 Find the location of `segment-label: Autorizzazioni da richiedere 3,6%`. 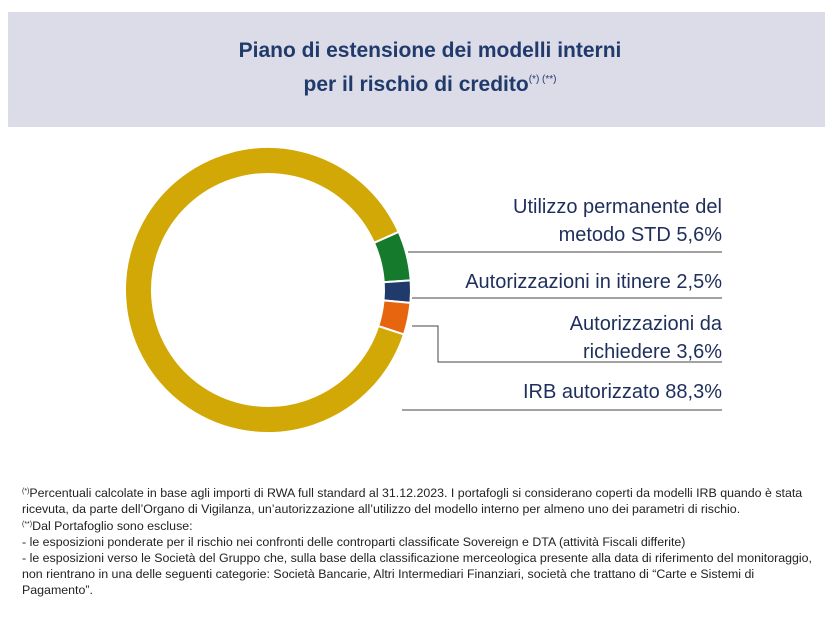

segment-label: Autorizzazioni da richiedere 3,6% is located at coordinates (622, 338).